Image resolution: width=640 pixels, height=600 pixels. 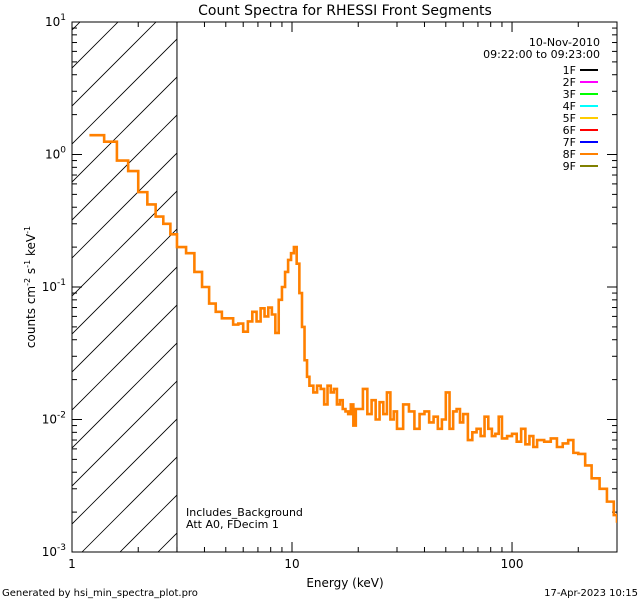 I want to click on y-tick-label: 10⁻¹, so click(x=54, y=286).